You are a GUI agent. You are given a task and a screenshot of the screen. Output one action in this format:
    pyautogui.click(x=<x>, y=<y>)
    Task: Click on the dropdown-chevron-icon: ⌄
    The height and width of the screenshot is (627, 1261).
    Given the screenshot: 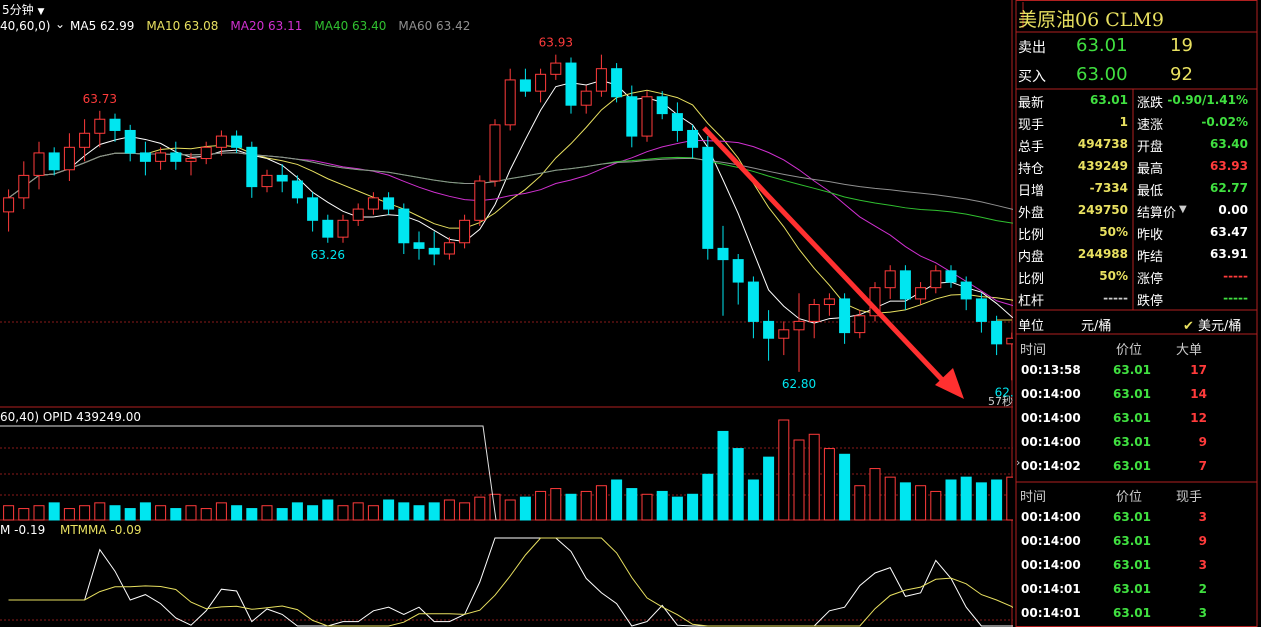 What is the action you would take?
    pyautogui.click(x=60, y=24)
    